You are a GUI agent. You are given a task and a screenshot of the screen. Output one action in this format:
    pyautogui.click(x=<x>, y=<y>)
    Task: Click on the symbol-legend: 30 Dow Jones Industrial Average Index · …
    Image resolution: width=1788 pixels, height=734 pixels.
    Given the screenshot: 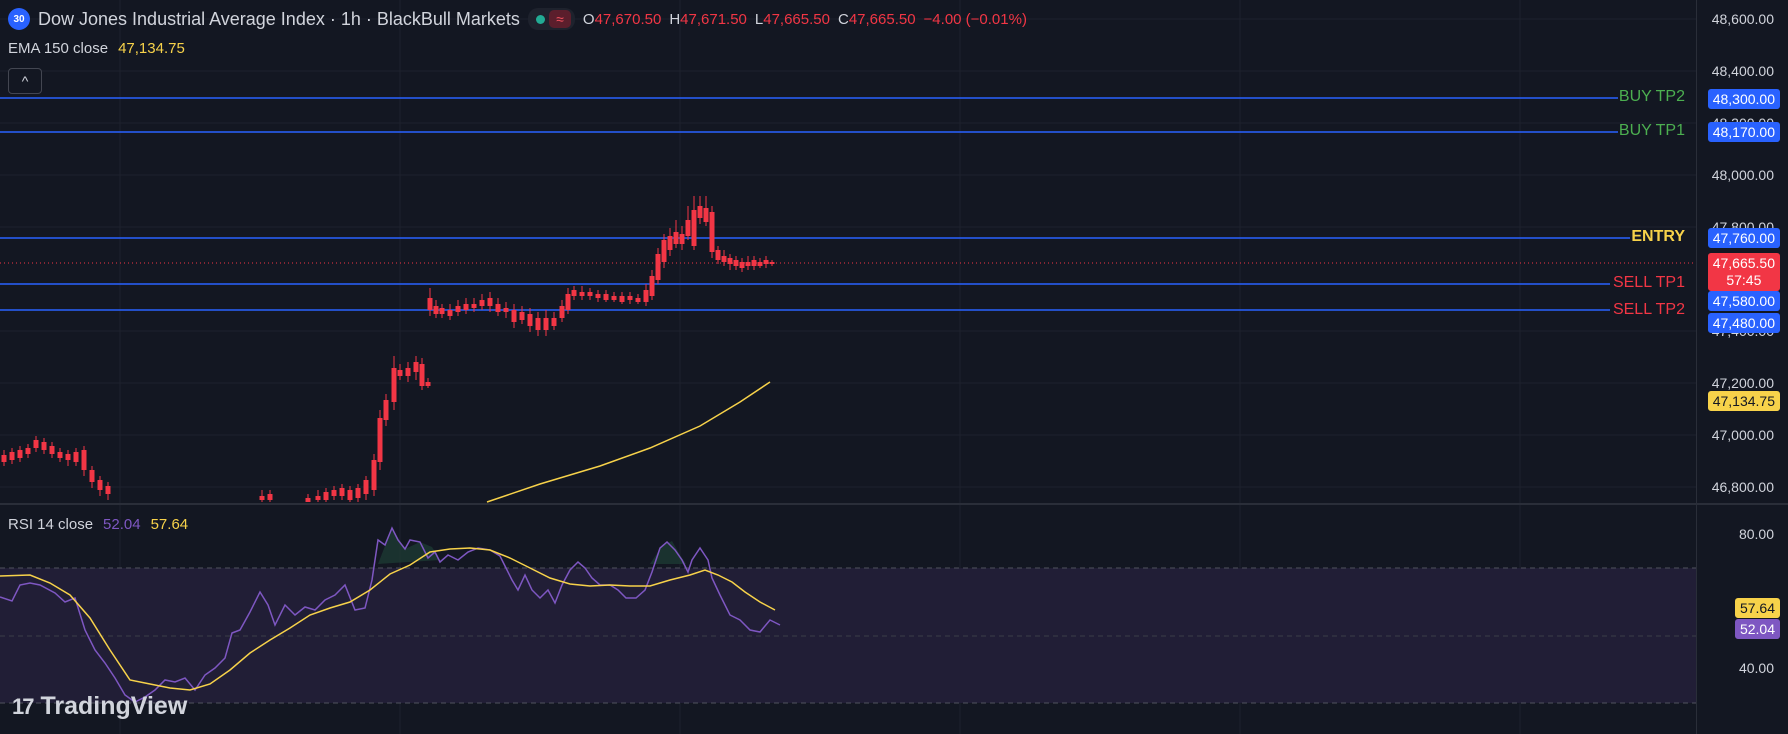 What is the action you would take?
    pyautogui.click(x=517, y=19)
    